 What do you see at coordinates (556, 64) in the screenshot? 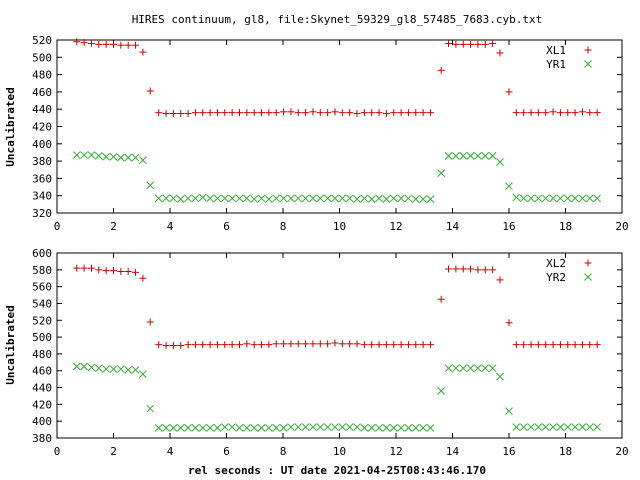
I see `legend-label: YR1` at bounding box center [556, 64].